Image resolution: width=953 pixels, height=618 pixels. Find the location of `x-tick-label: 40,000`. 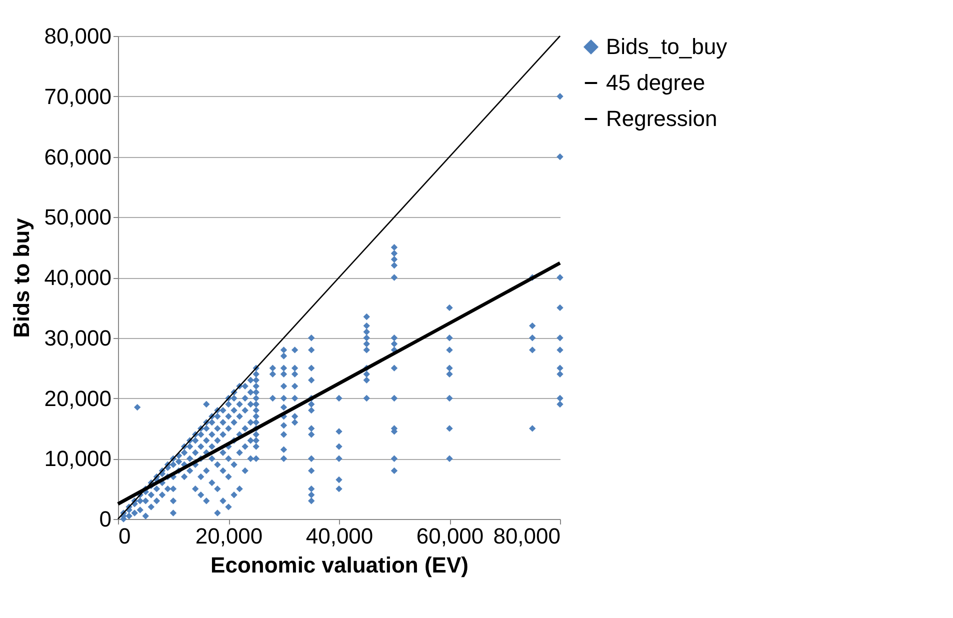

x-tick-label: 40,000 is located at coordinates (340, 536).